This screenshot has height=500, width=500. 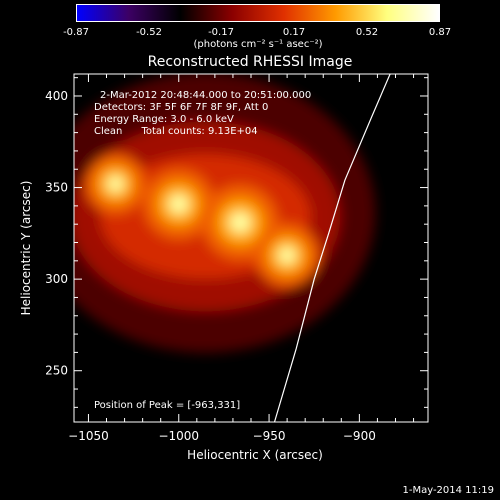 What do you see at coordinates (149, 32) in the screenshot?
I see `colorbar-tick-label: -0.52` at bounding box center [149, 32].